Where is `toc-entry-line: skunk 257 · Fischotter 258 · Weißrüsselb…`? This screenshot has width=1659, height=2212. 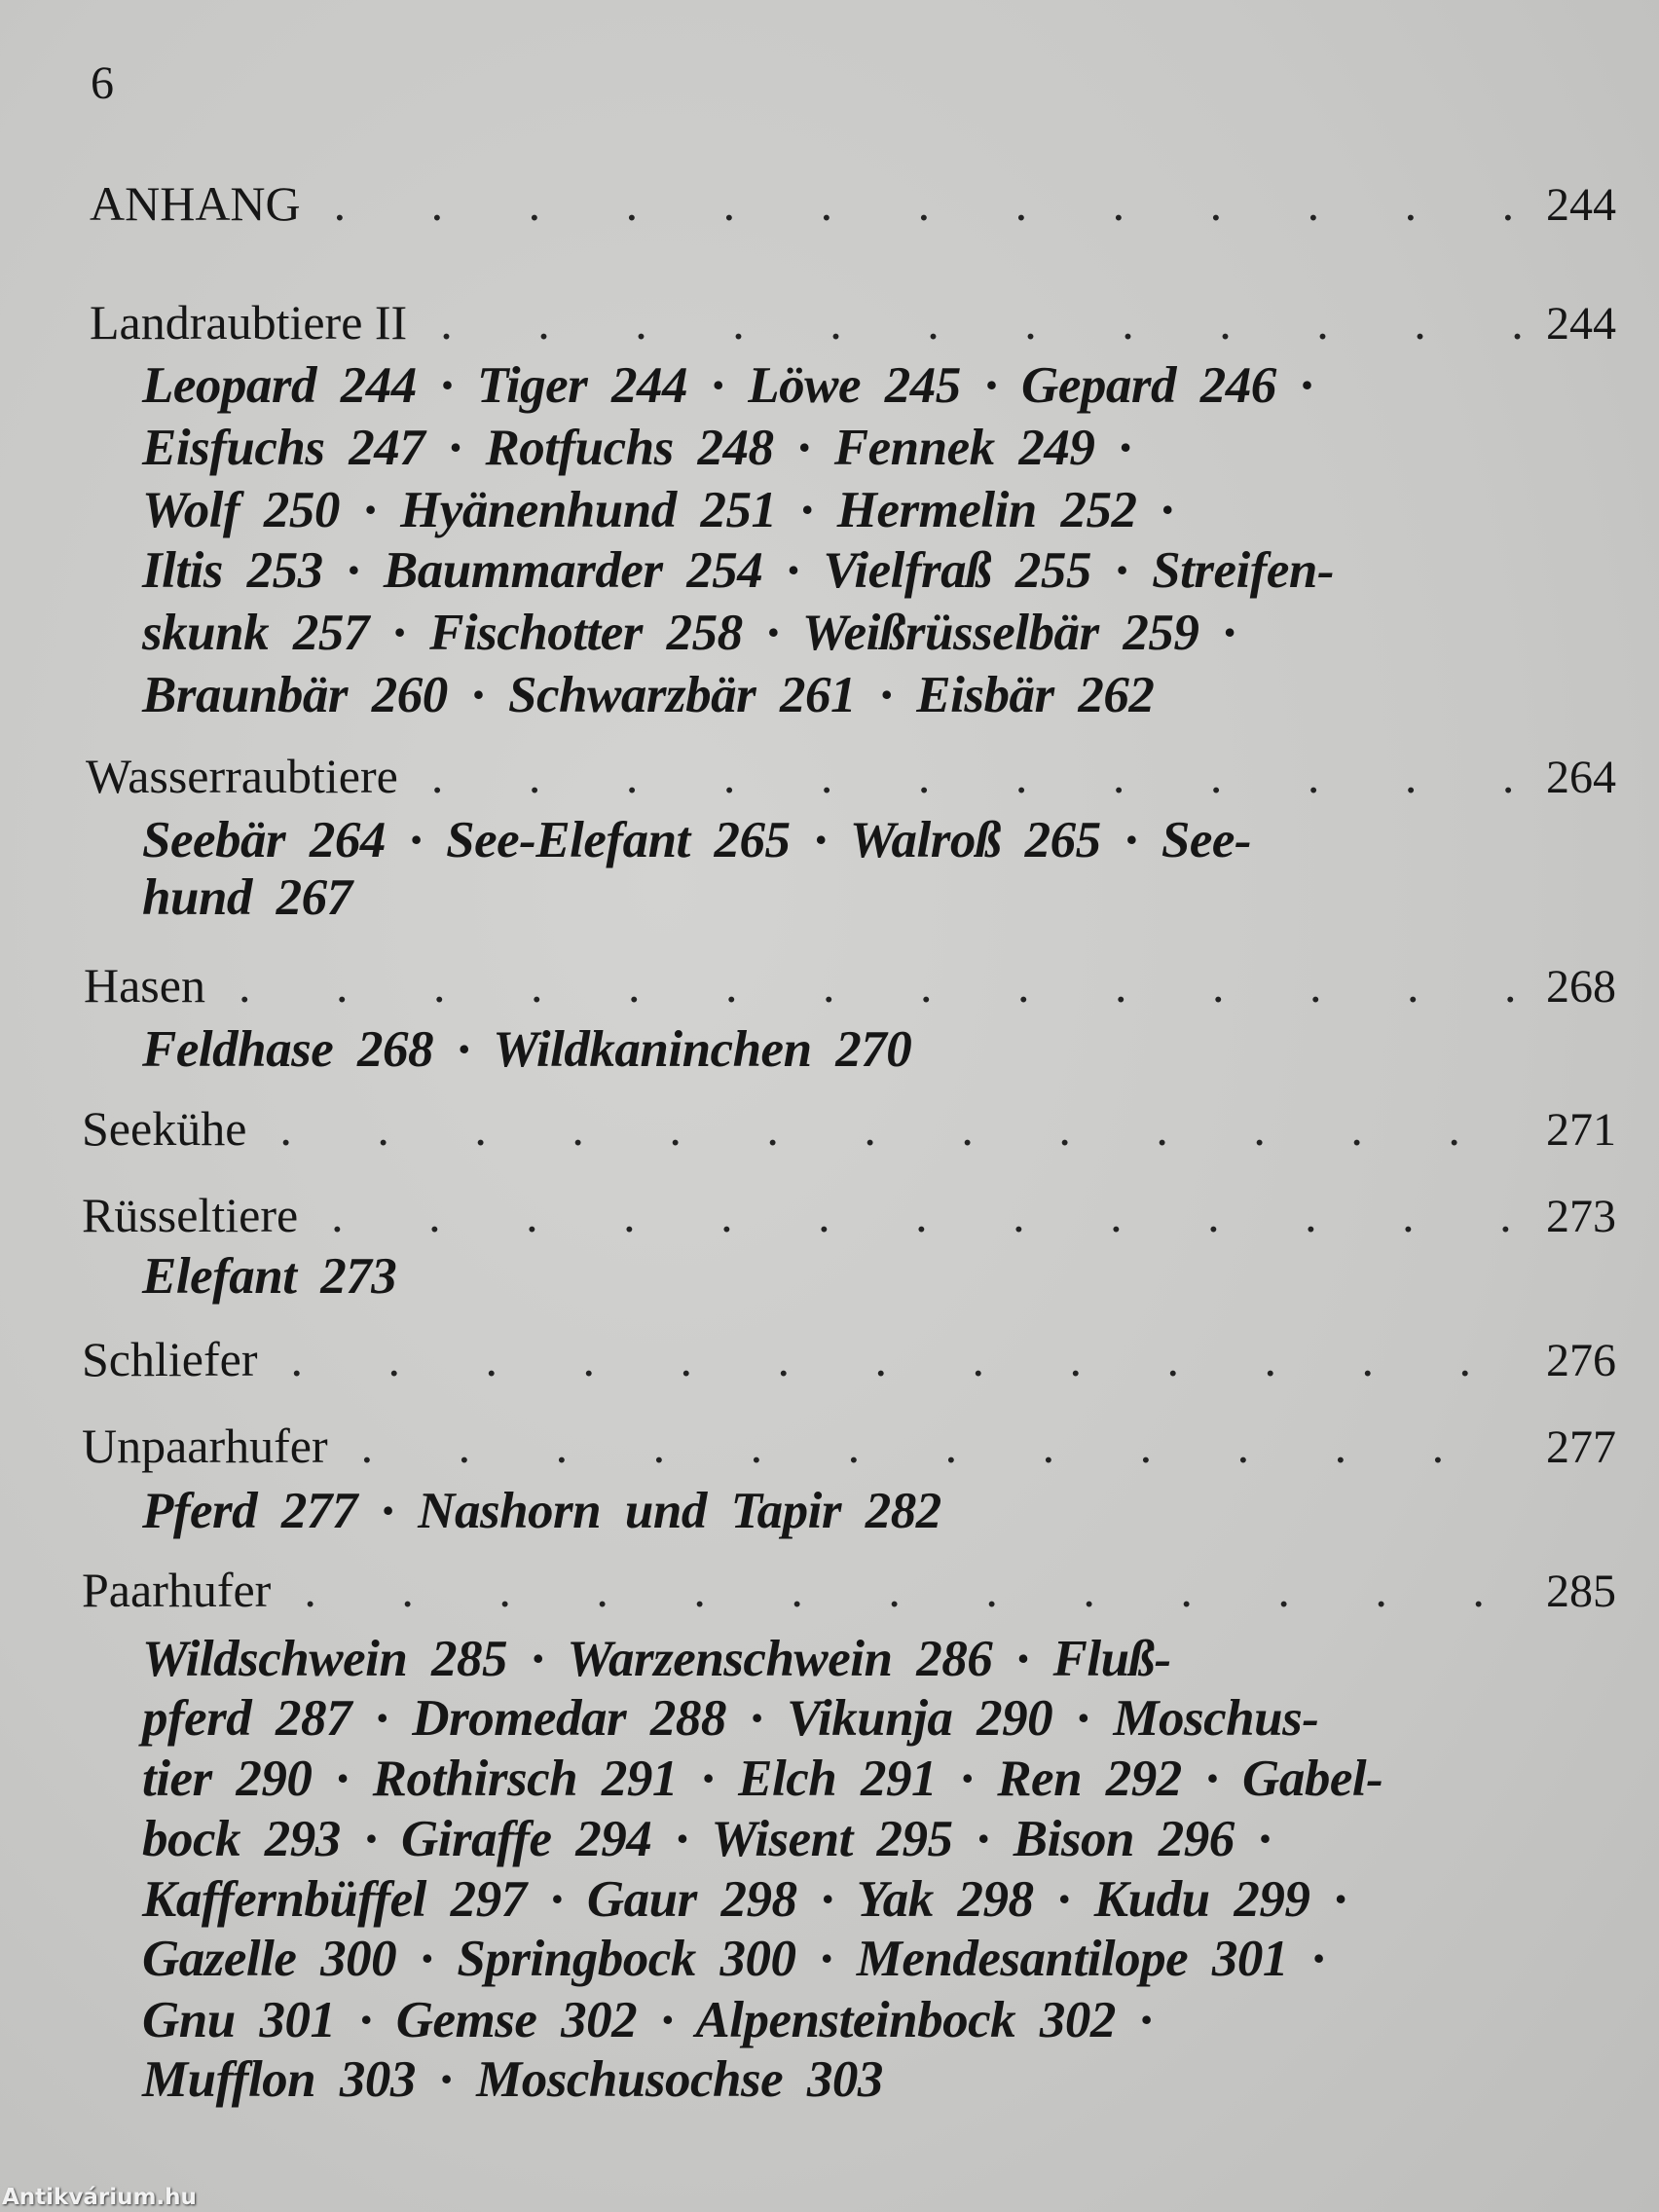
toc-entry-line: skunk 257 · Fischotter 258 · Weißrüsselb… is located at coordinates (688, 633).